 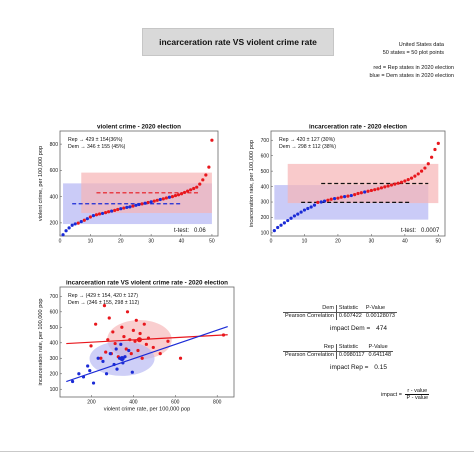 What do you see at coordinates (54, 312) in the screenshot?
I see `chart3-y-tick-label: 600` at bounding box center [54, 312].